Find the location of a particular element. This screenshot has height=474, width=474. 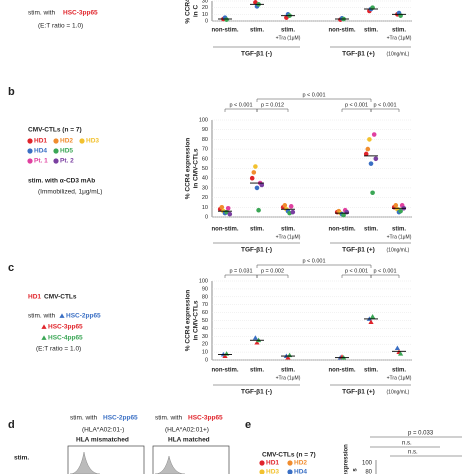

histogram-frame is located at coordinates (106, 459).